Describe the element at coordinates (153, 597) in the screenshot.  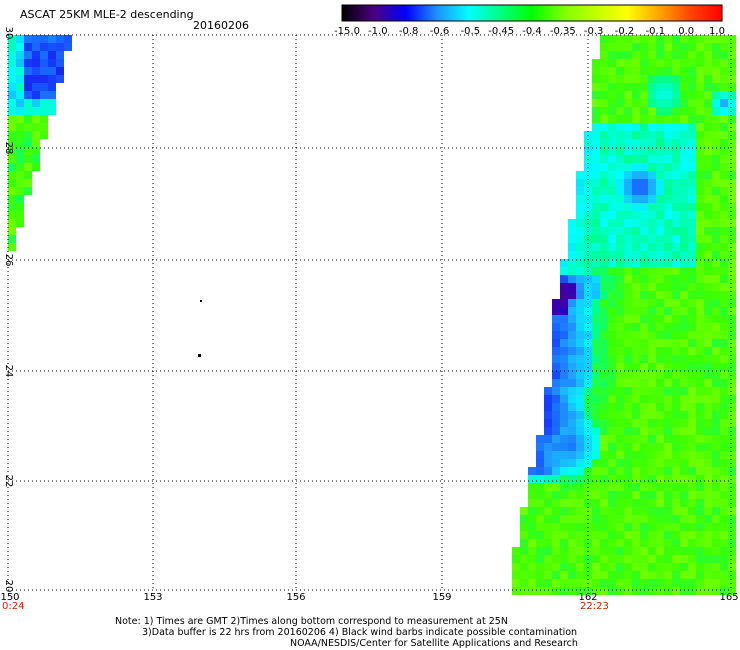
I see `lon-tick-153: 153` at that location.